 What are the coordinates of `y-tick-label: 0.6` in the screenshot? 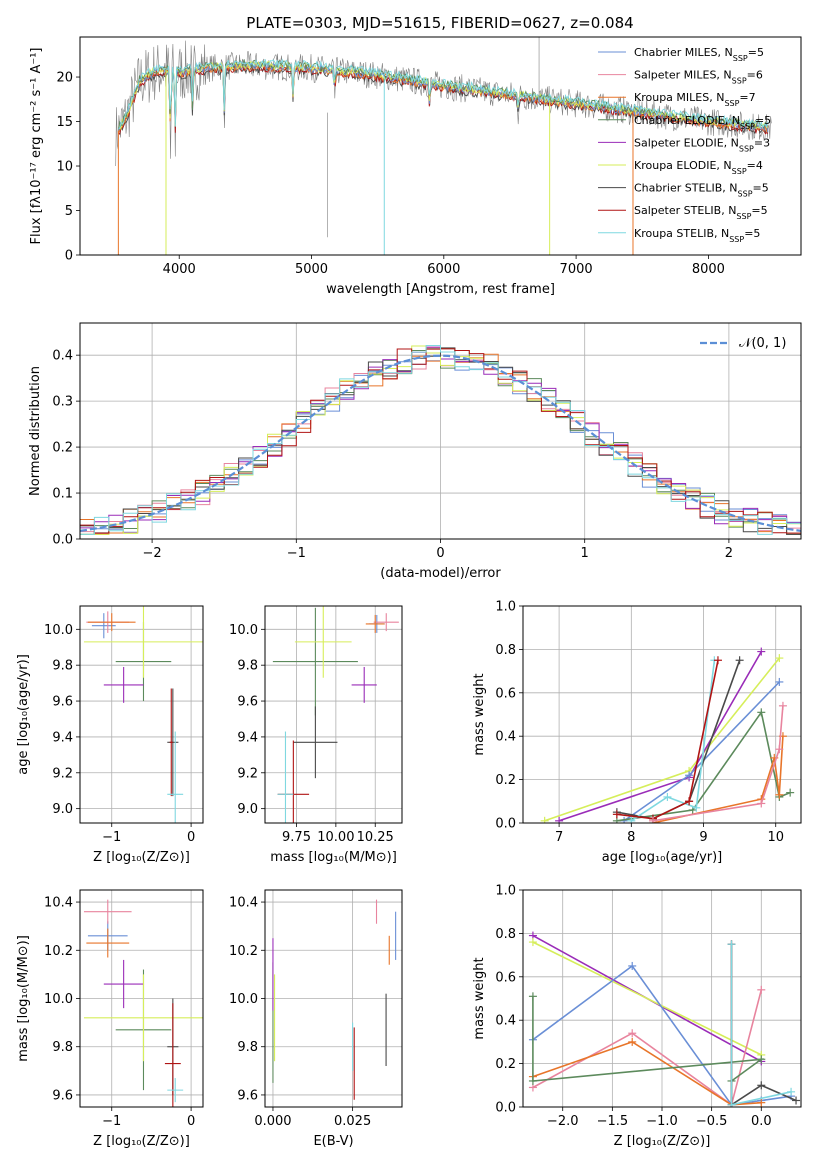 It's located at (505, 693).